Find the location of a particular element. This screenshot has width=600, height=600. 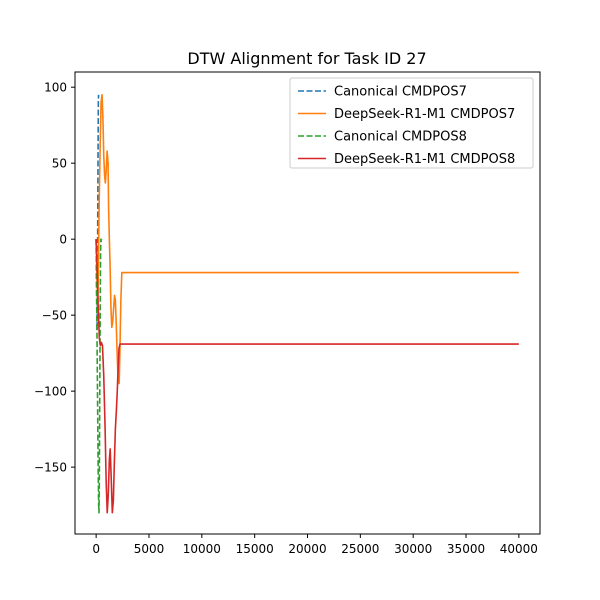

x-tick-label: 10000 is located at coordinates (202, 549).